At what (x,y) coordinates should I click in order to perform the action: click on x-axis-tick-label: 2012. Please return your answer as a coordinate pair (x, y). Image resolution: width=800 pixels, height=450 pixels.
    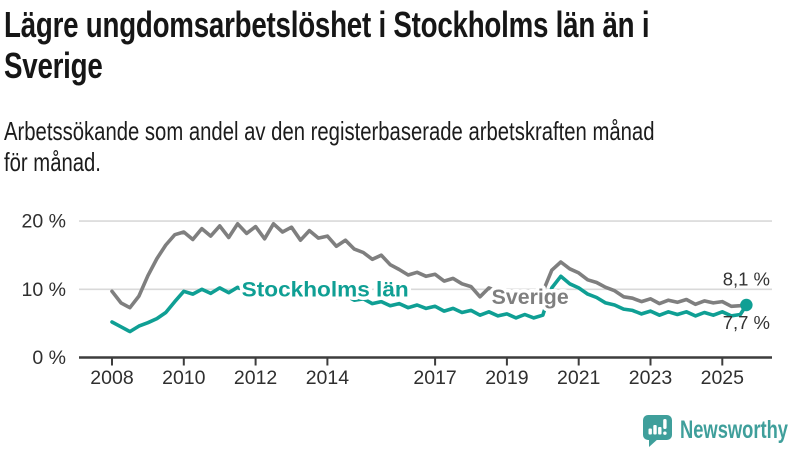
    Looking at the image, I should click on (255, 378).